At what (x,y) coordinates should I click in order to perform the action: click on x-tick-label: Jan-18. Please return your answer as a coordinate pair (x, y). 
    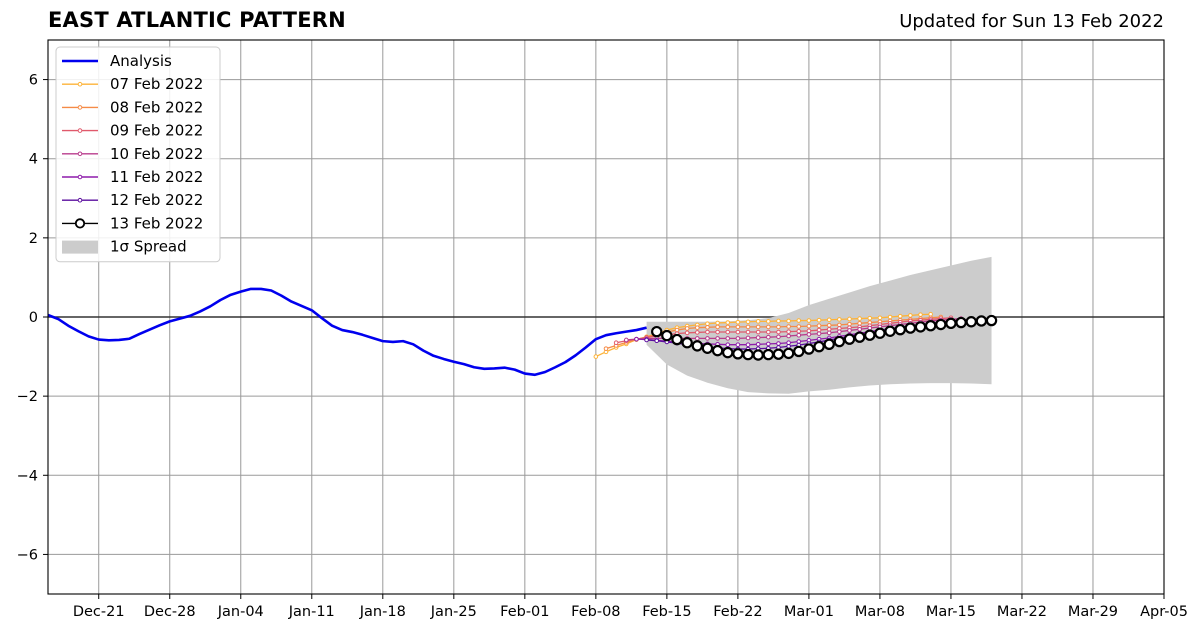
    Looking at the image, I should click on (382, 612).